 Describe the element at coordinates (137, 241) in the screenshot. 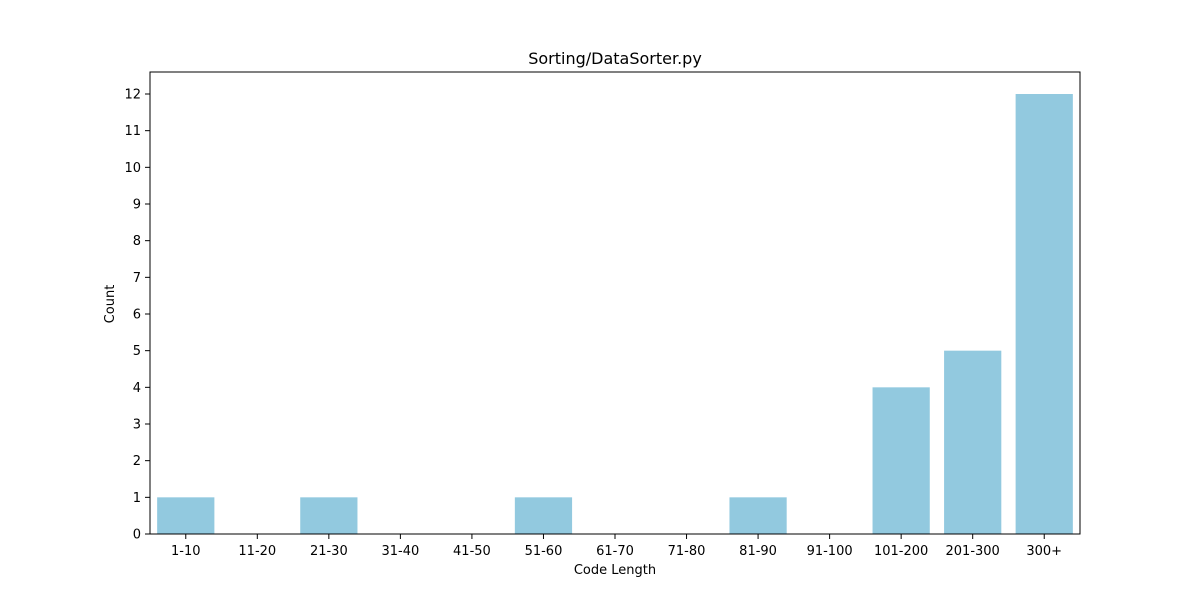

I see `y-tick-label: 8` at that location.